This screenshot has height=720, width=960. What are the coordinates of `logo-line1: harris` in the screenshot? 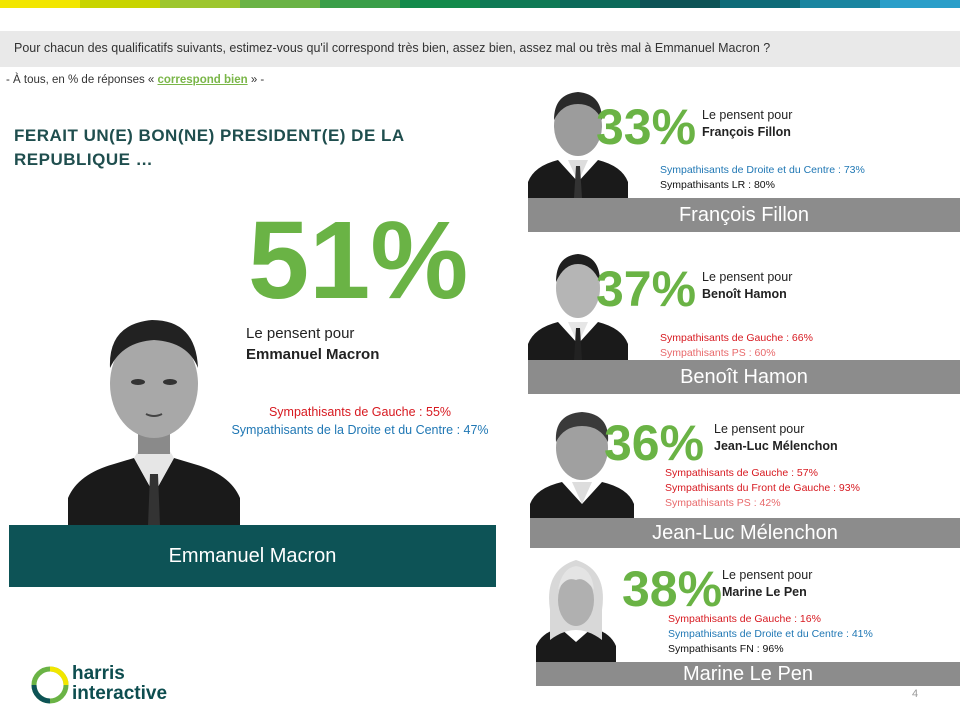 It's located at (98, 673).